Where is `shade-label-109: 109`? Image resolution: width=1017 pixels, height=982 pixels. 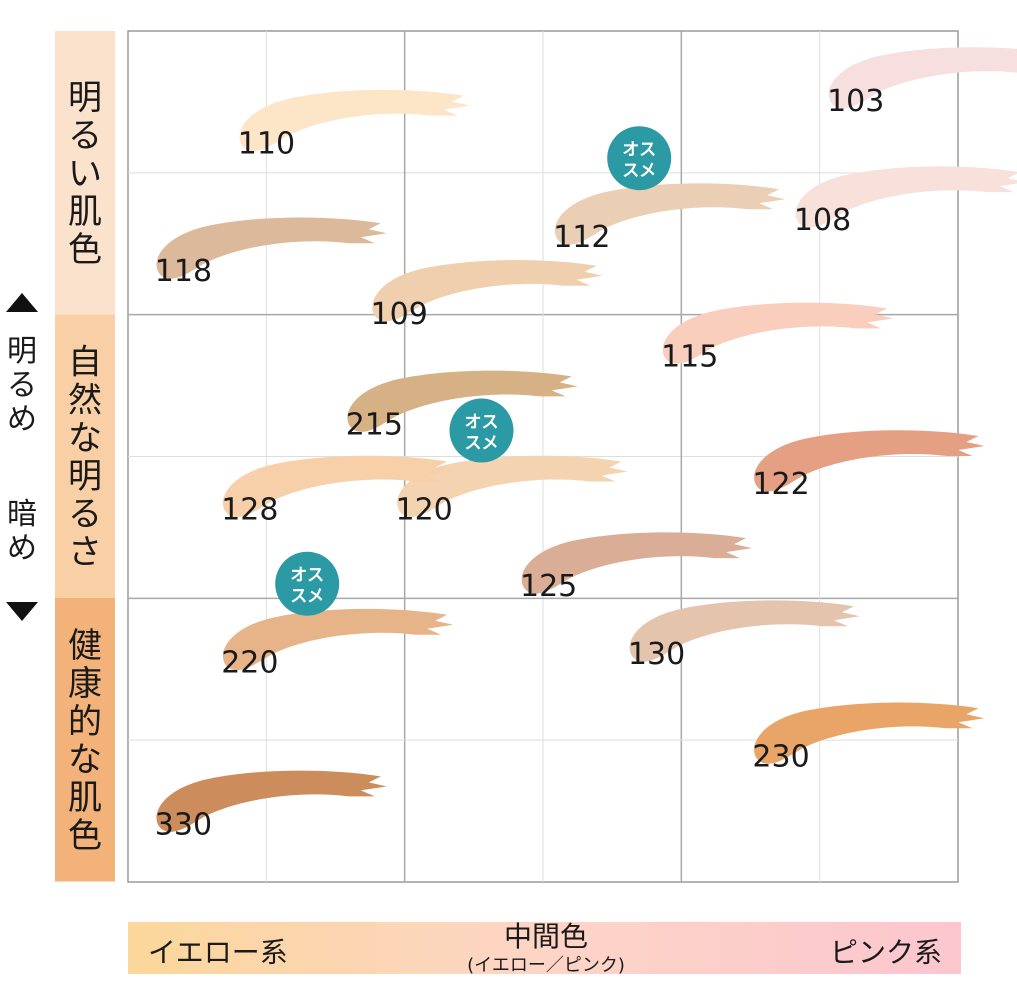
shade-label-109: 109 is located at coordinates (399, 314).